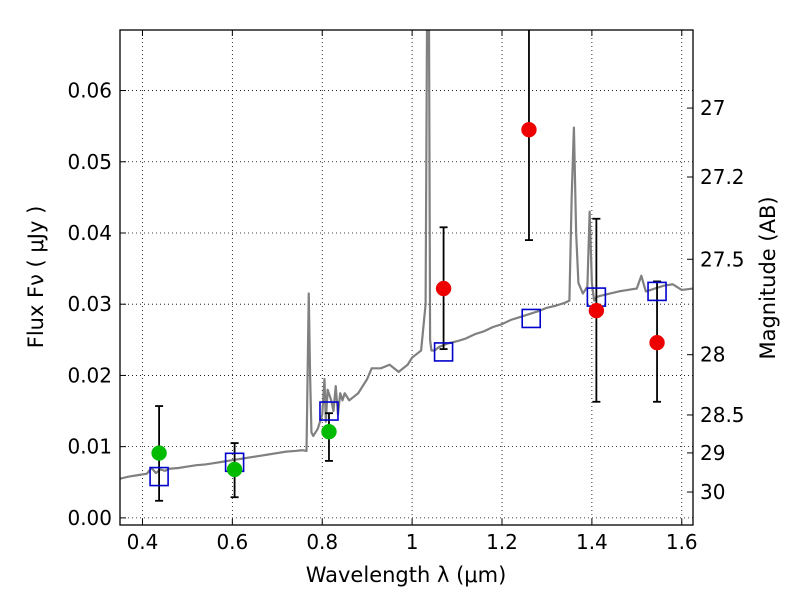 This screenshot has height=605, width=800. I want to click on y-axis-label: Flux Fν ( μJy ), so click(36, 277).